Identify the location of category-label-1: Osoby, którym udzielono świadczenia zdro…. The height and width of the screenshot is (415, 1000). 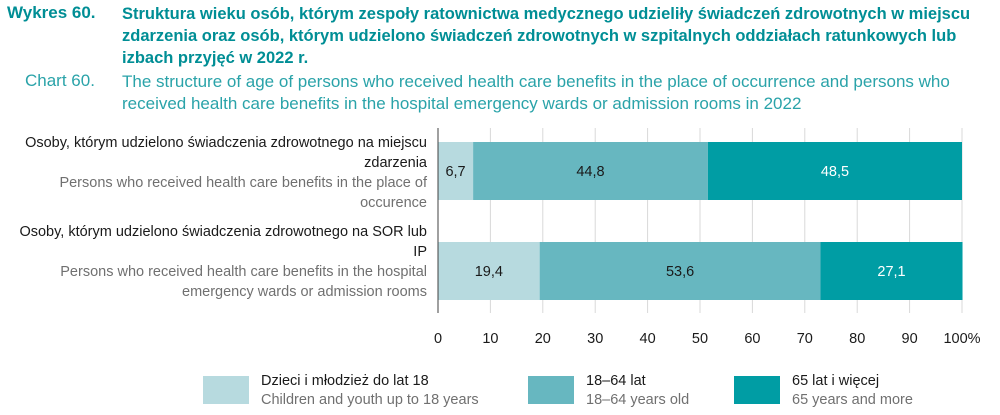
(217, 173).